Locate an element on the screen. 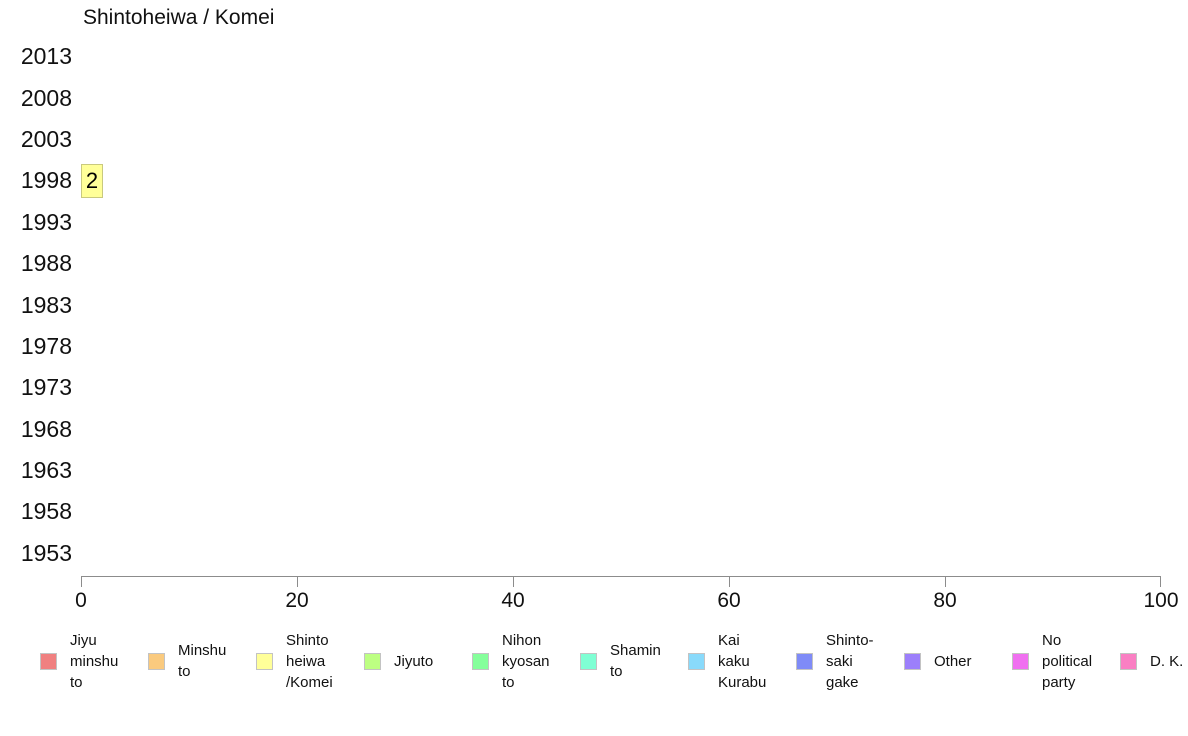  chart-row: 2013 is located at coordinates (594, 56).